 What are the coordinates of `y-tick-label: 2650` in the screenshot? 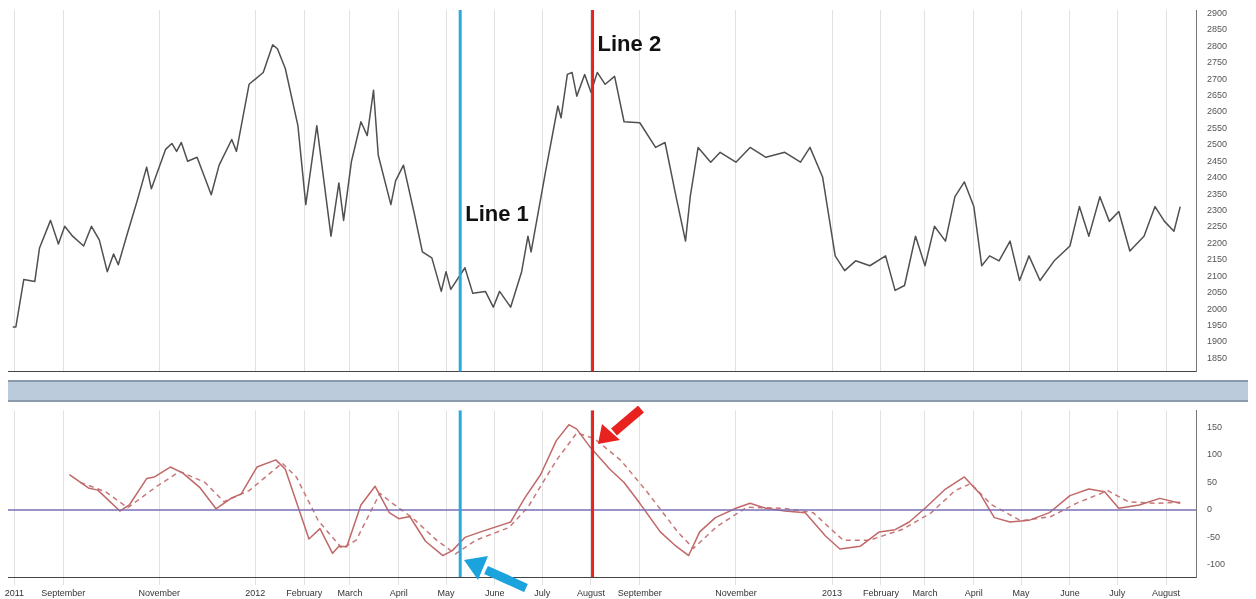 It's located at (1217, 94).